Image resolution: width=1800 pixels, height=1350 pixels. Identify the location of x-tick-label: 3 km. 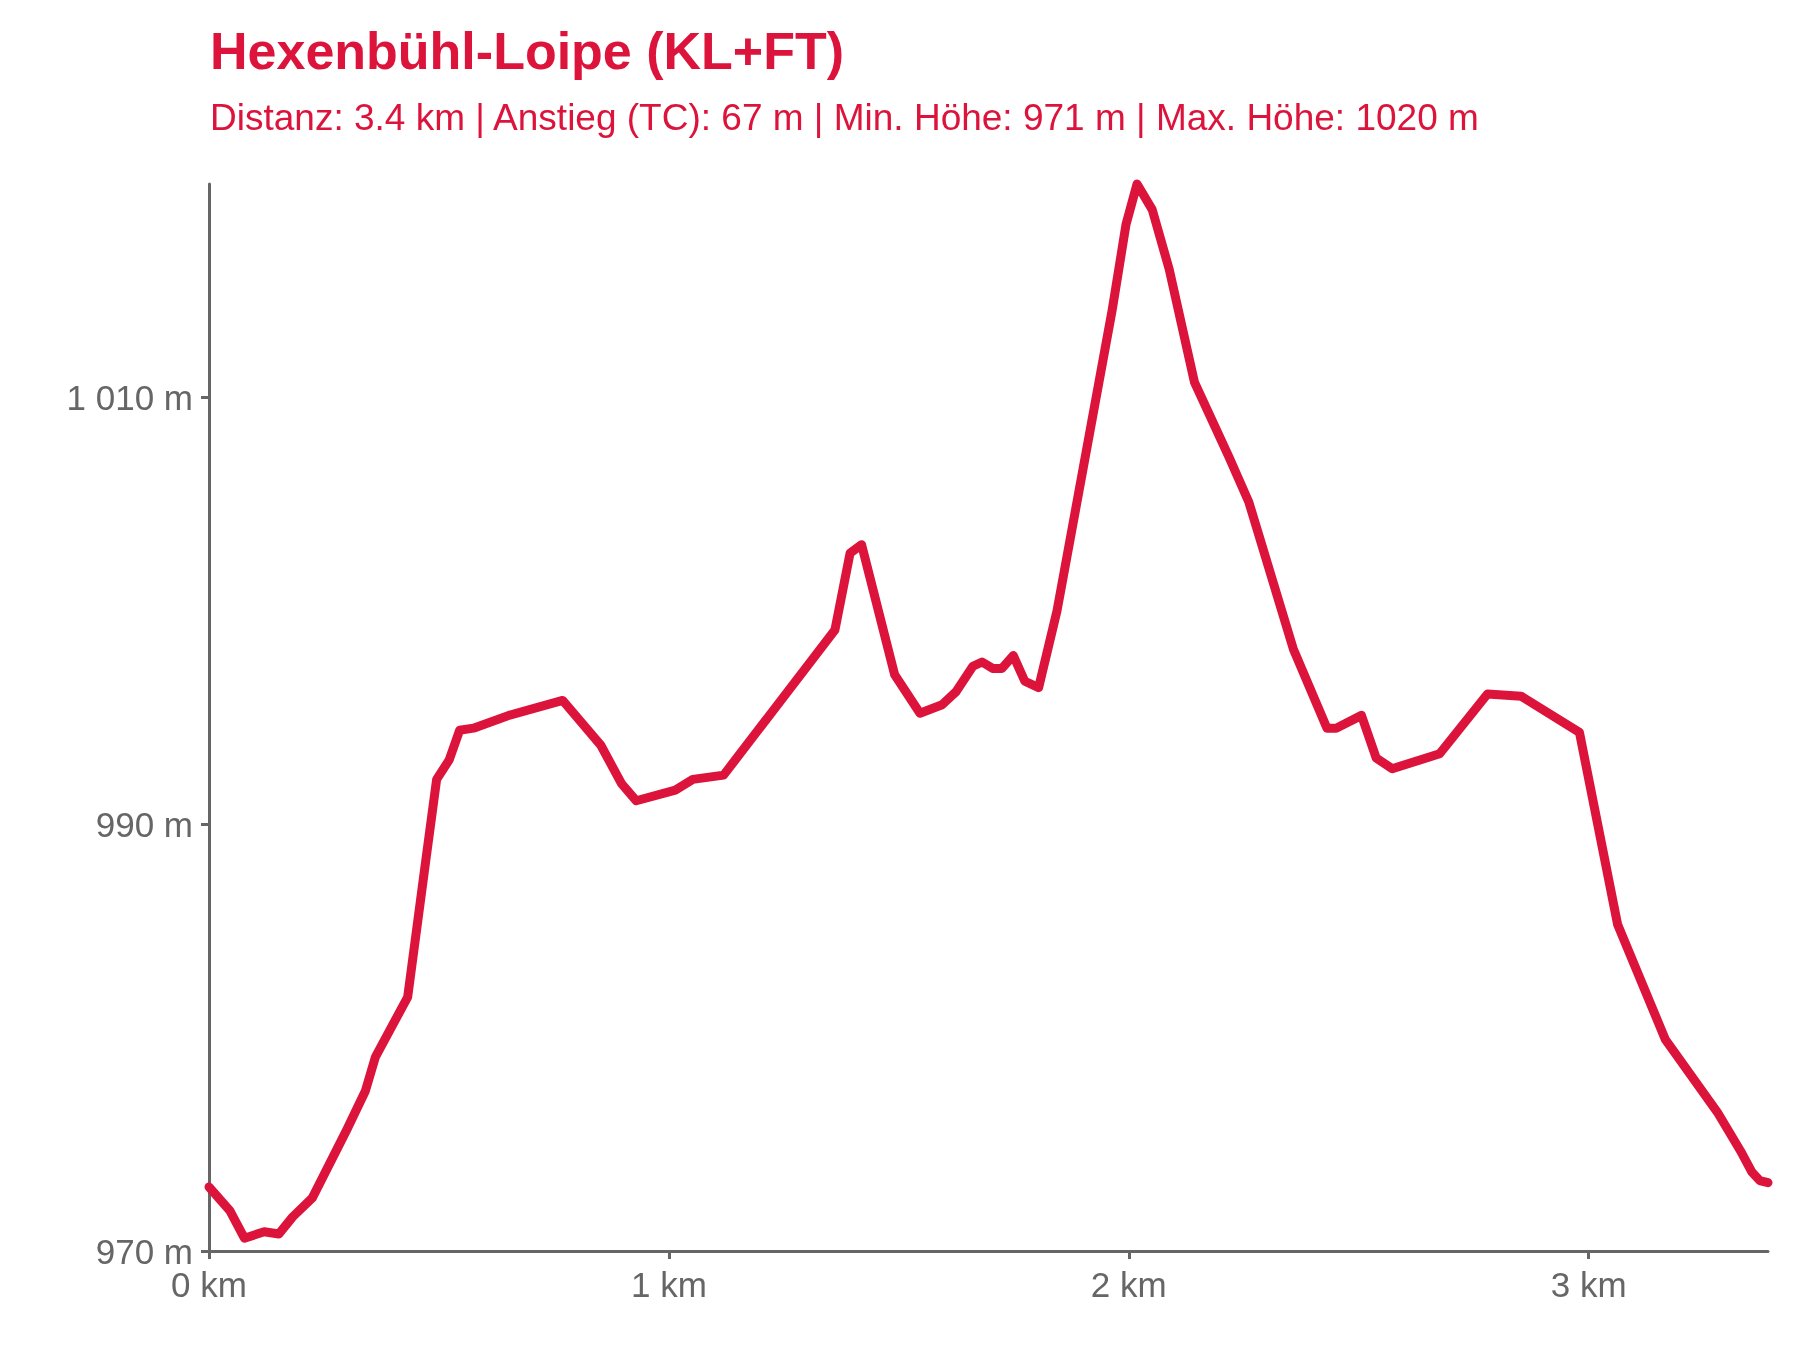
(1588, 1284).